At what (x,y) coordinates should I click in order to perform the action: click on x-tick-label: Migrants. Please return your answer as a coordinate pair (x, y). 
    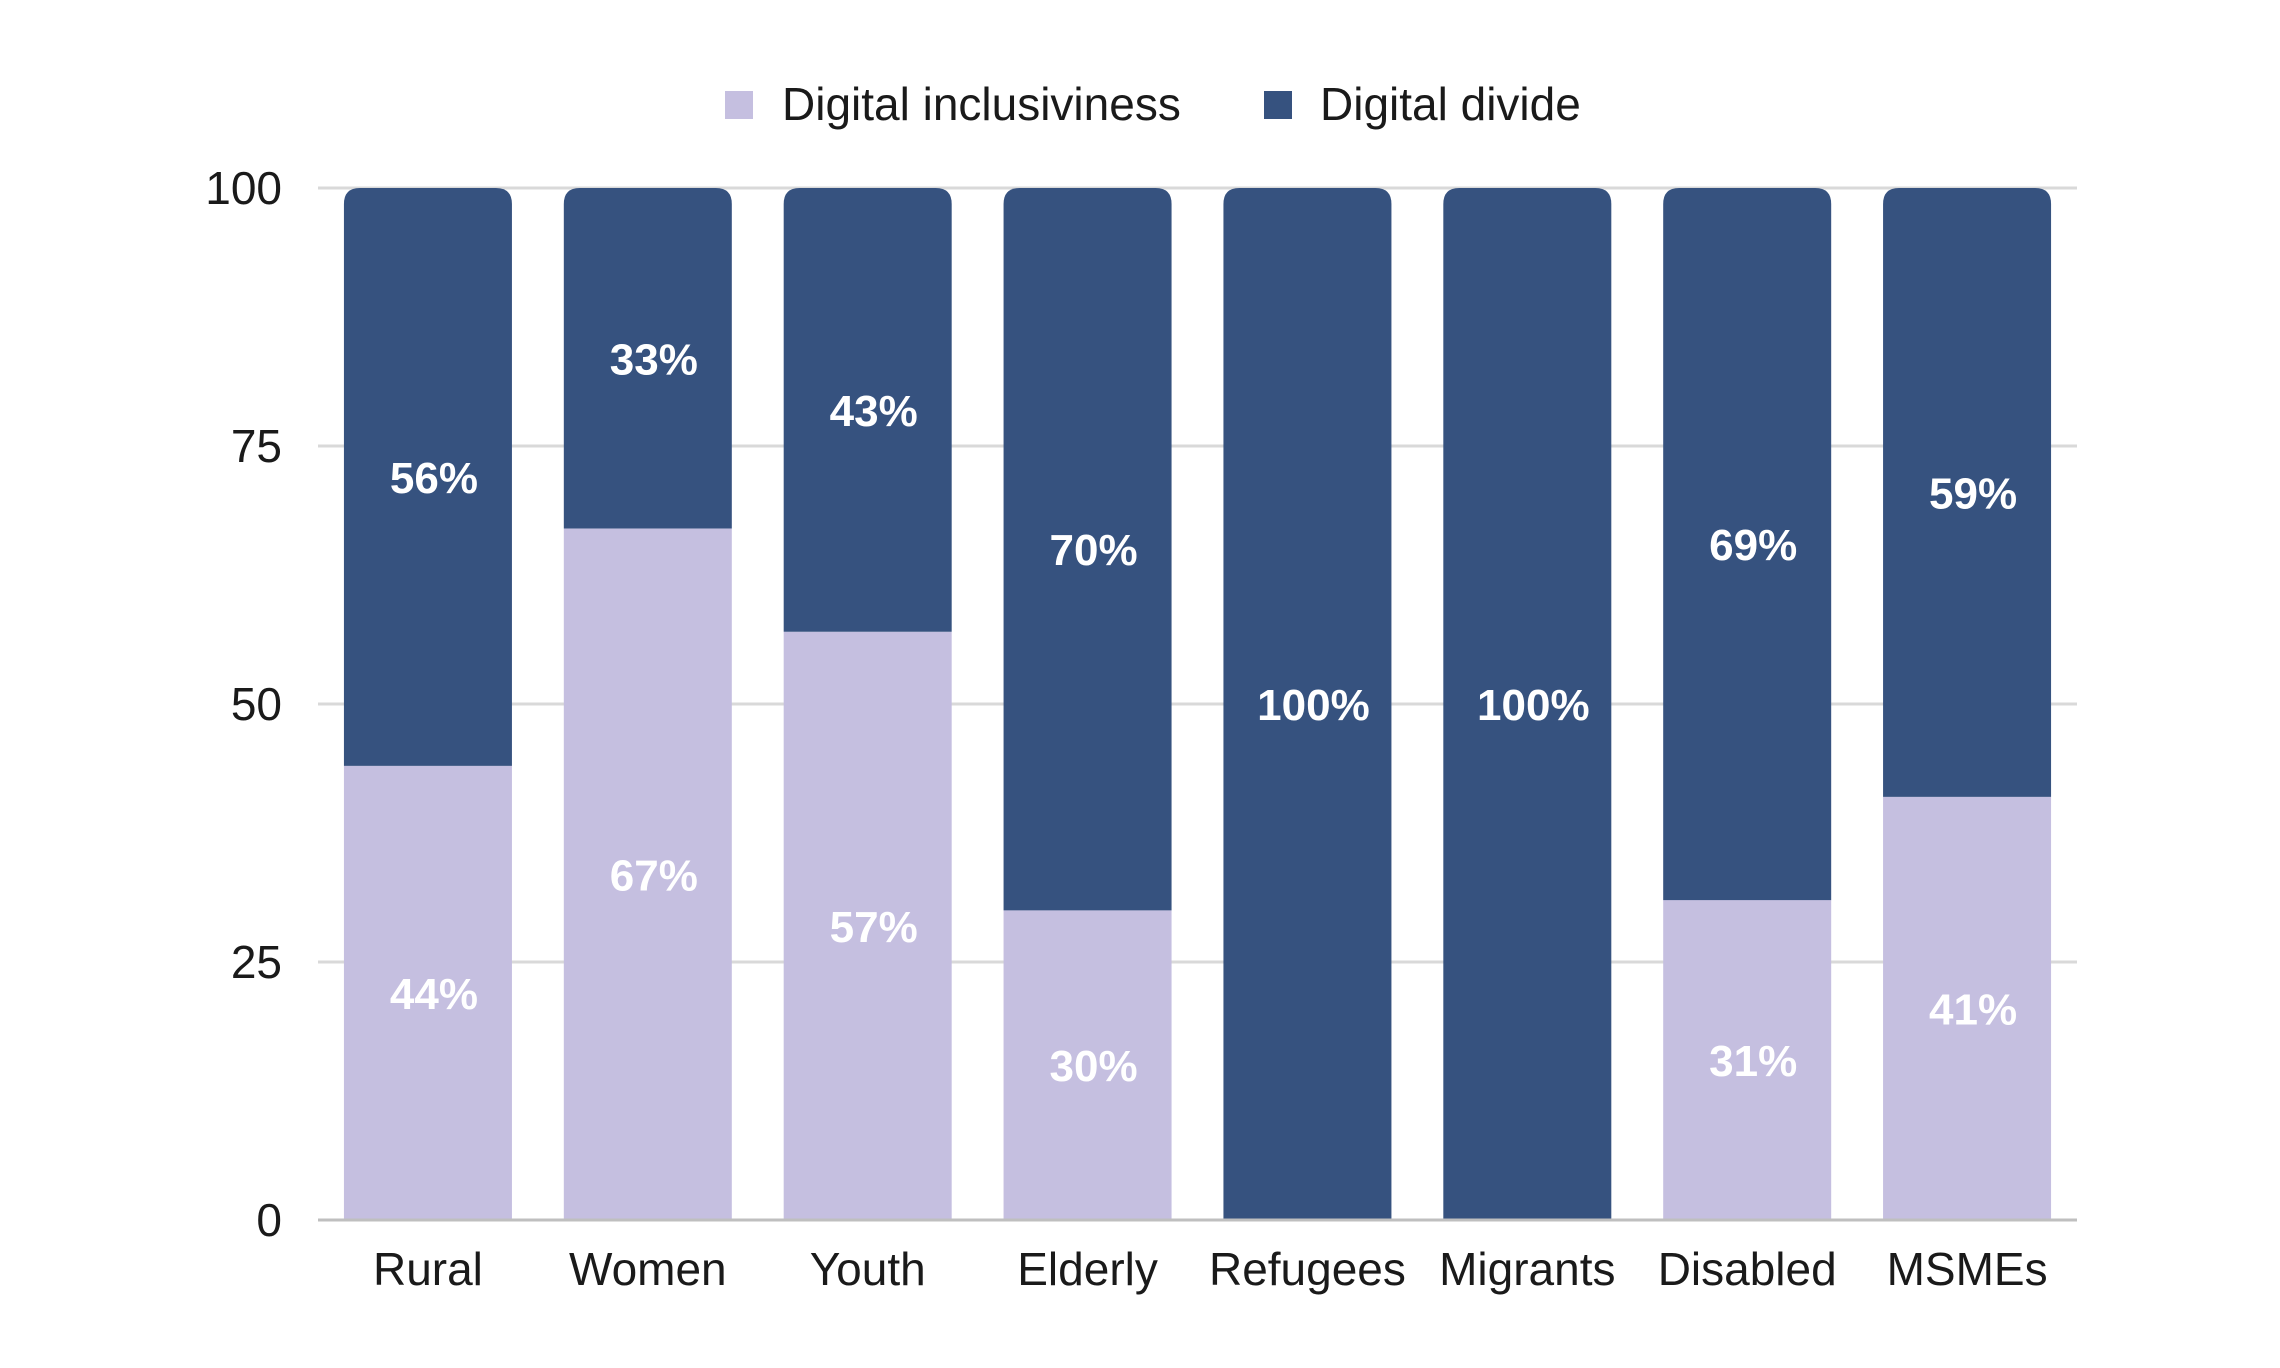
    Looking at the image, I should click on (1527, 1269).